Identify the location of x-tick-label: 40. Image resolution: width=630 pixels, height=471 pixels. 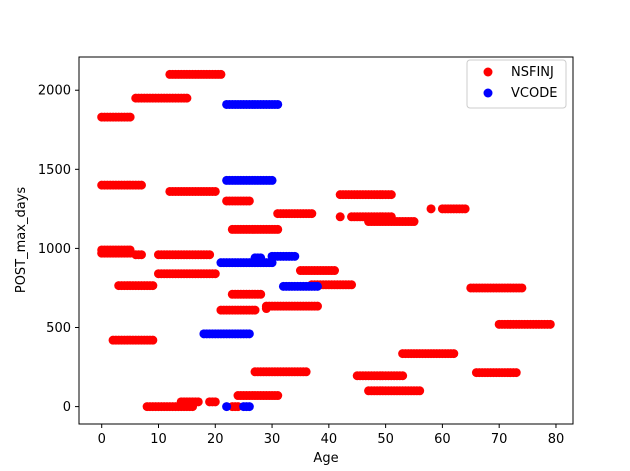
(329, 439).